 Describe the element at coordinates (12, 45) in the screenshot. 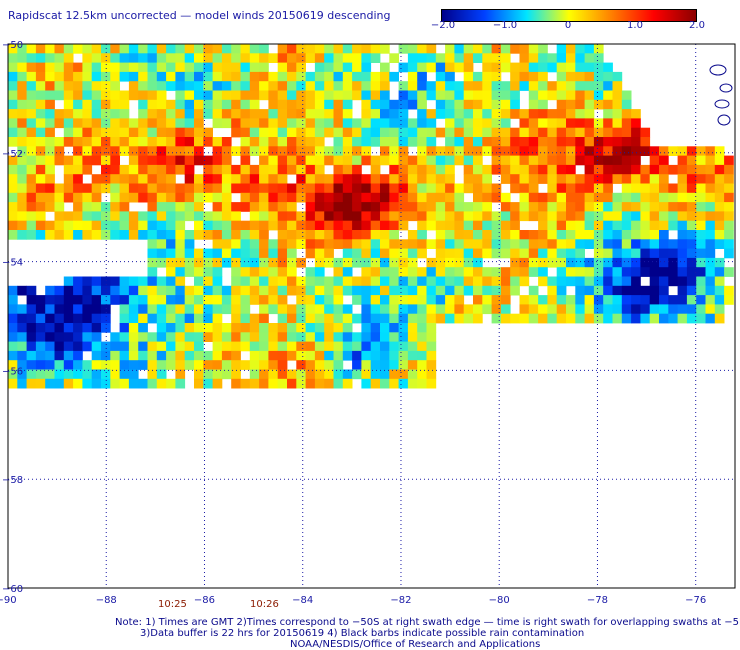

I see `axis-tick-label: −50` at that location.